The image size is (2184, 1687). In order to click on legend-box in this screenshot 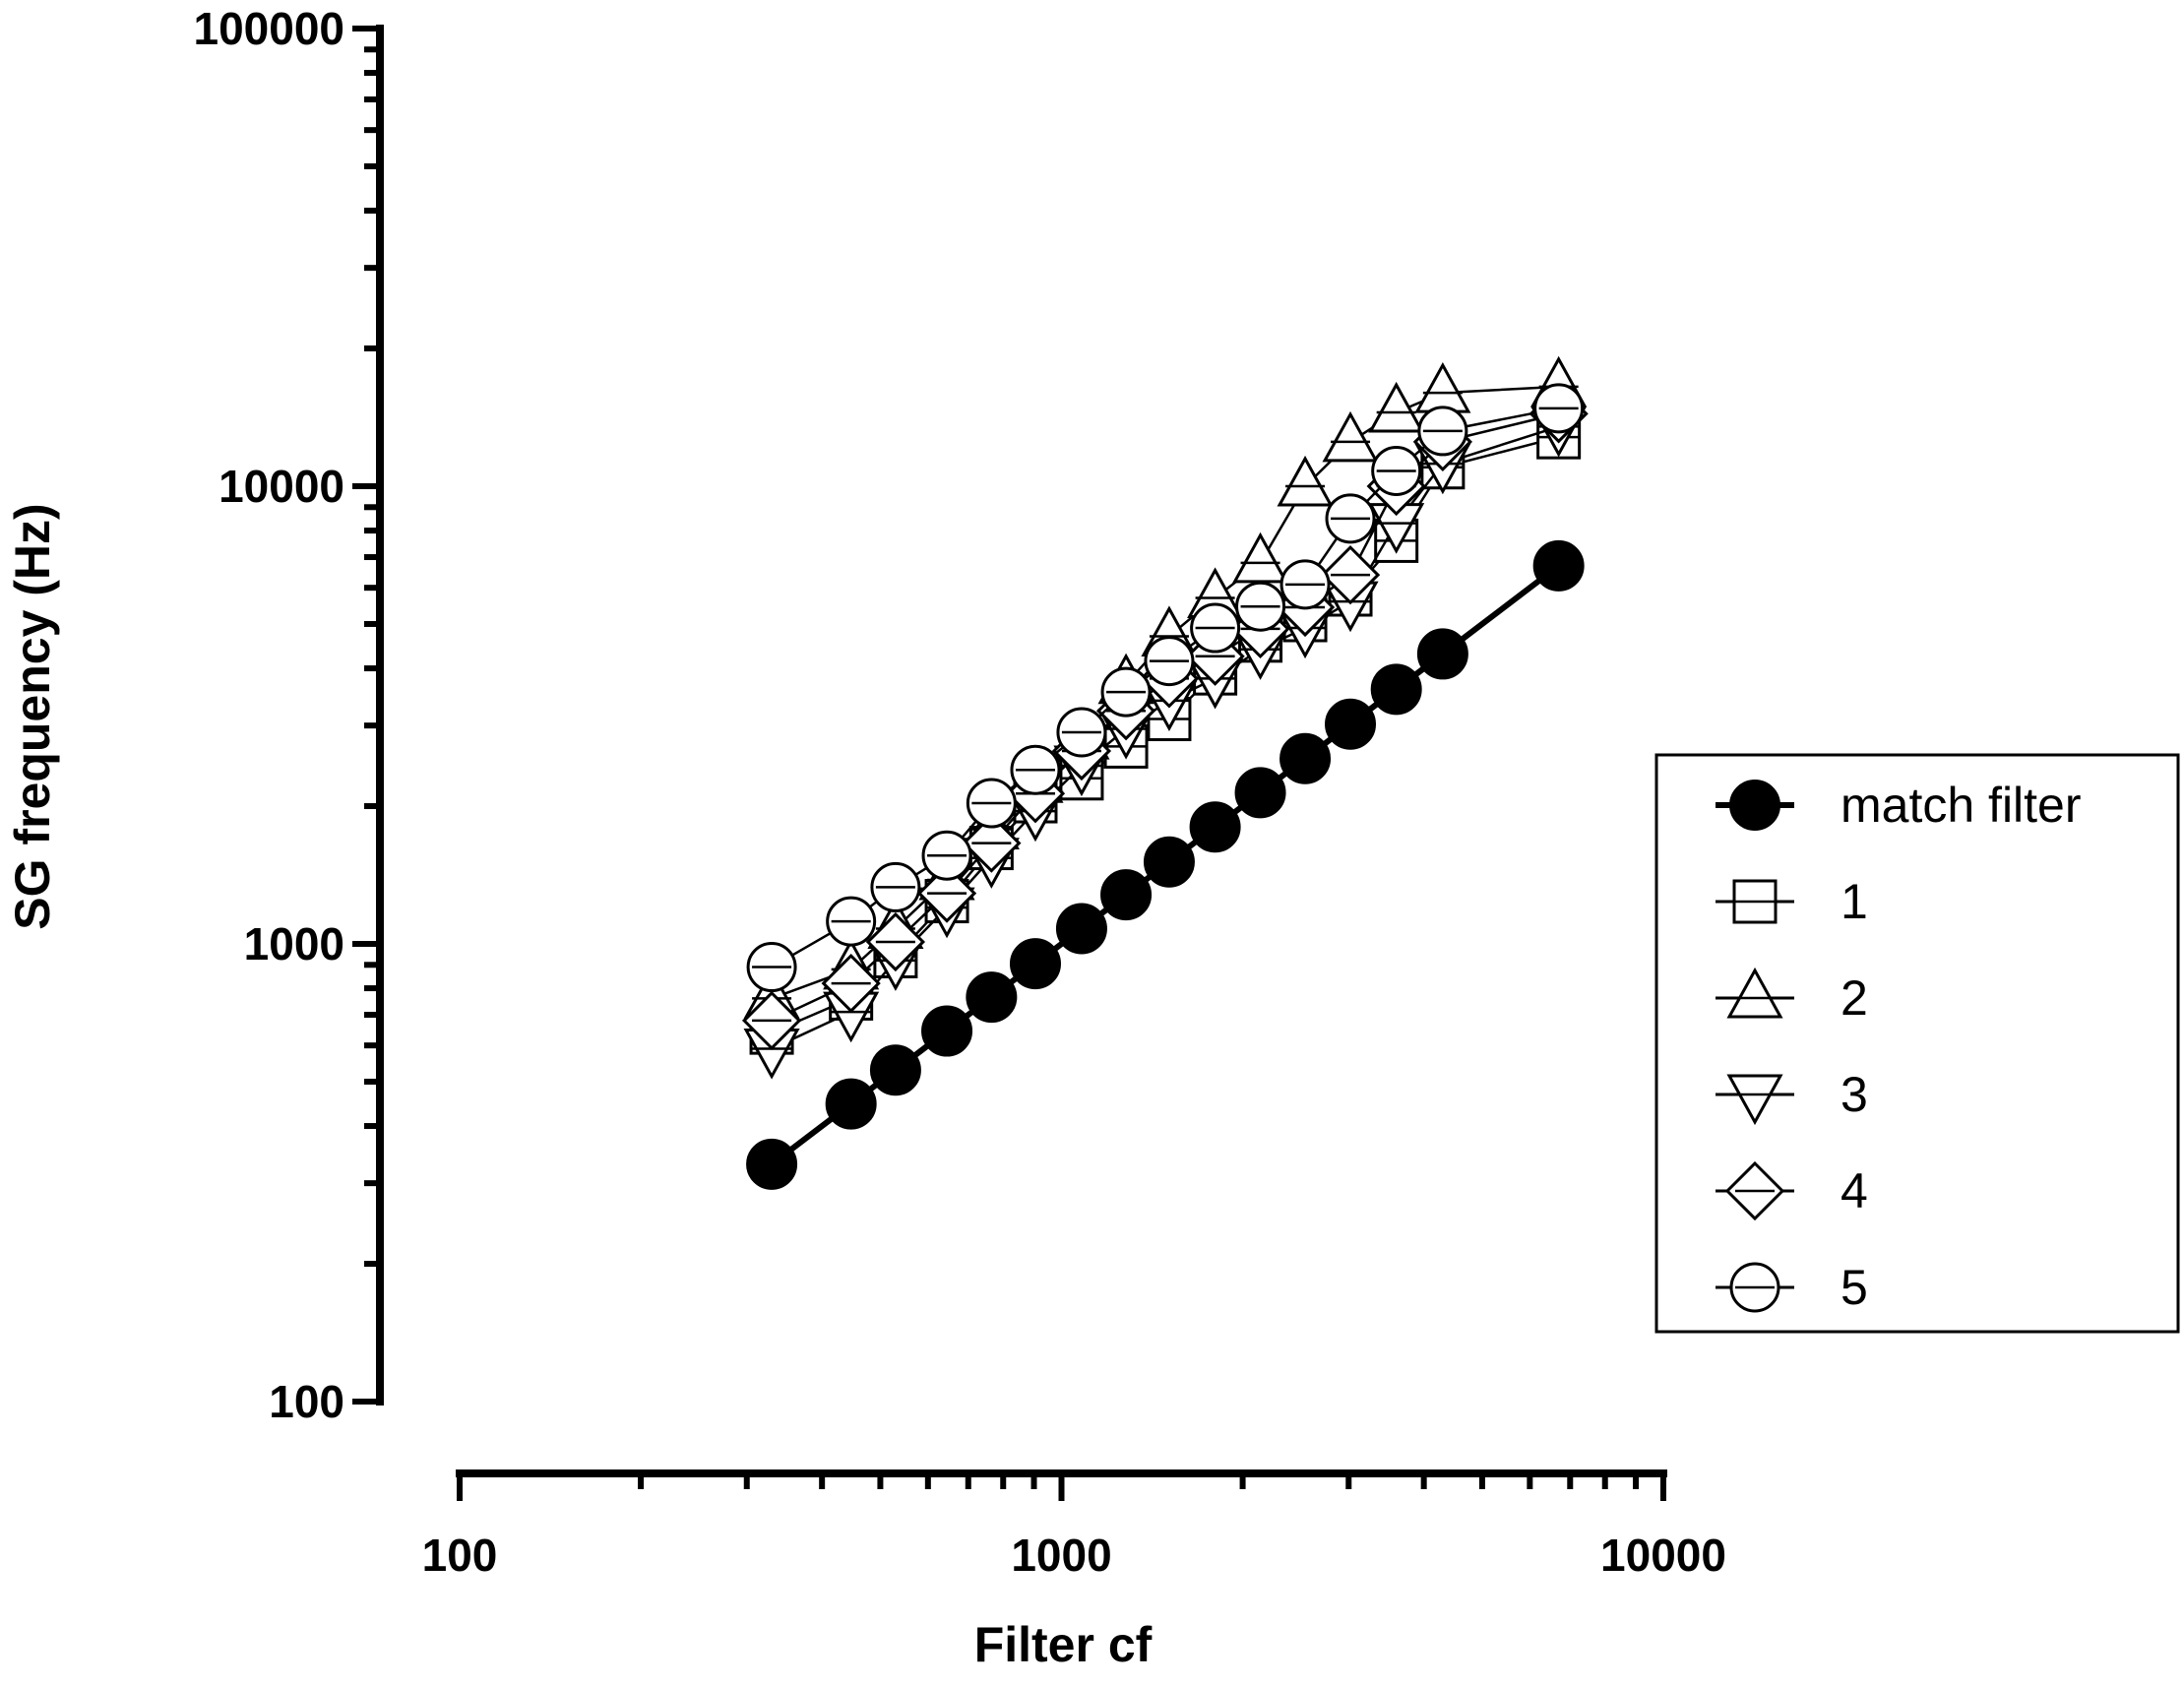, I will do `click(1917, 1043)`.